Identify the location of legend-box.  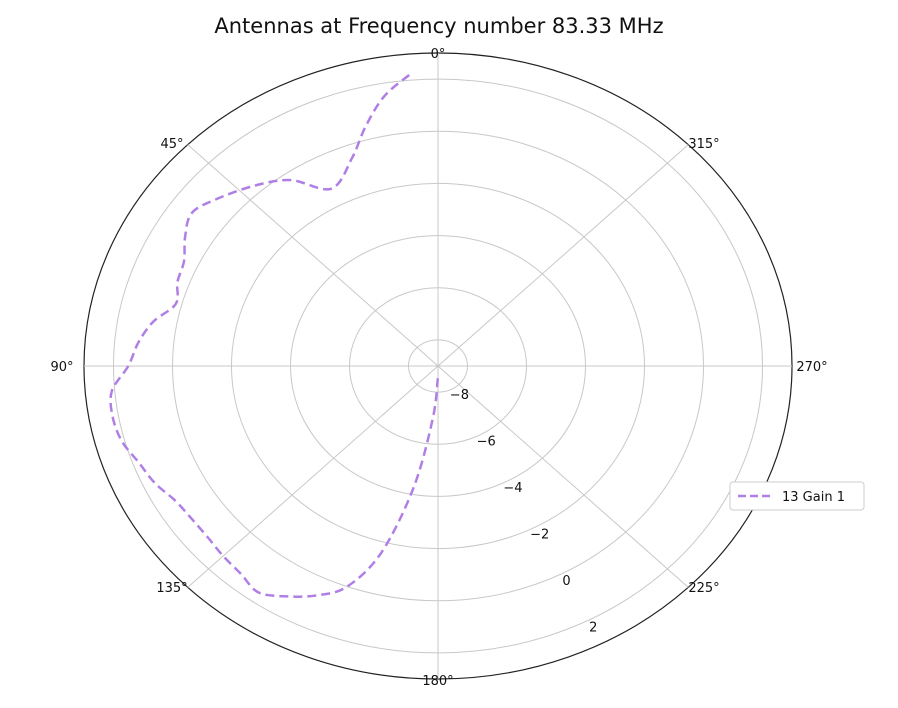
(797, 496).